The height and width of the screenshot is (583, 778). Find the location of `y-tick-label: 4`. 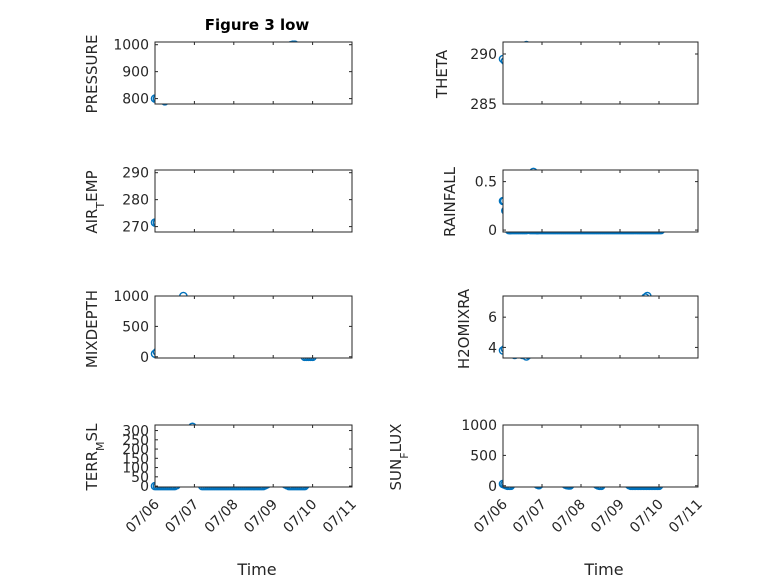

y-tick-label: 4 is located at coordinates (492, 348).